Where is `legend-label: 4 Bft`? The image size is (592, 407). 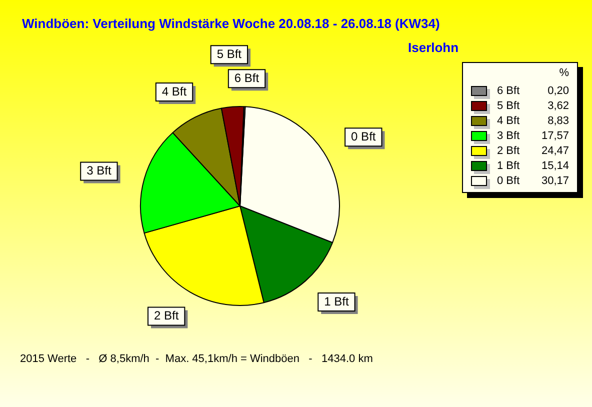 legend-label: 4 Bft is located at coordinates (509, 120).